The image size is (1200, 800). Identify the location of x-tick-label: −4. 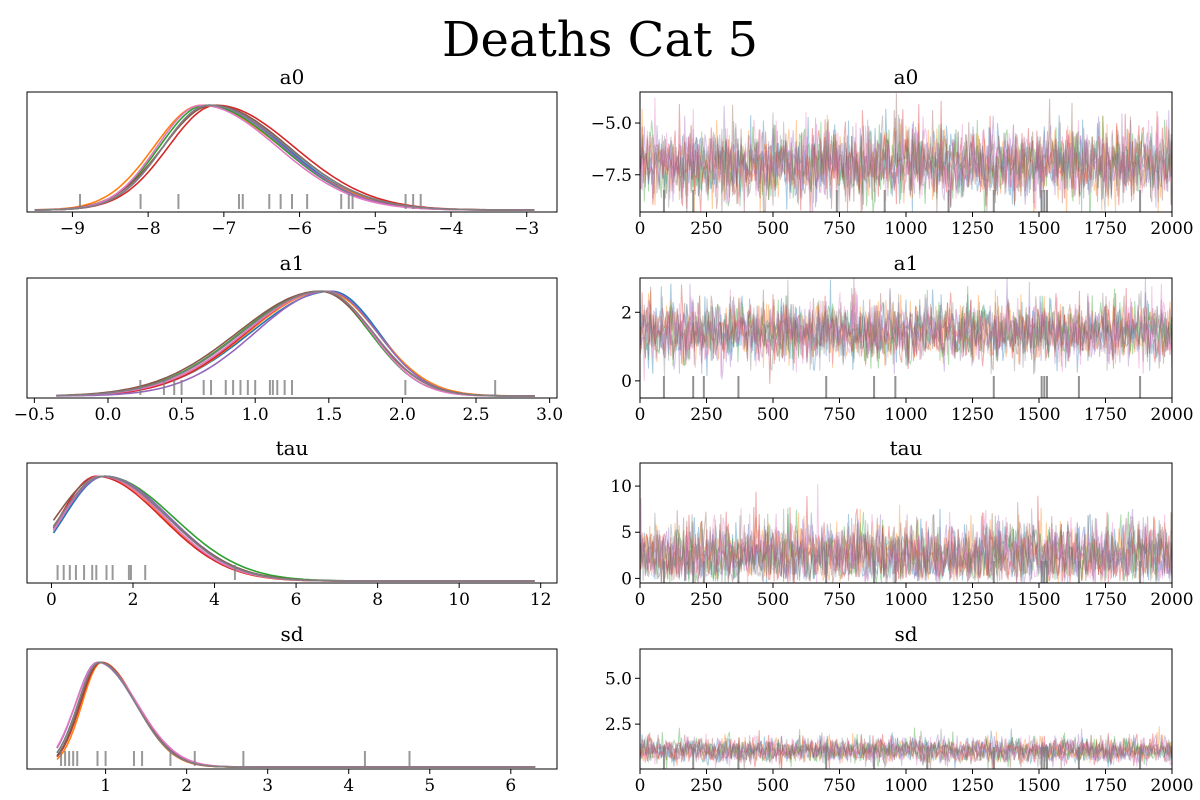
(450, 229).